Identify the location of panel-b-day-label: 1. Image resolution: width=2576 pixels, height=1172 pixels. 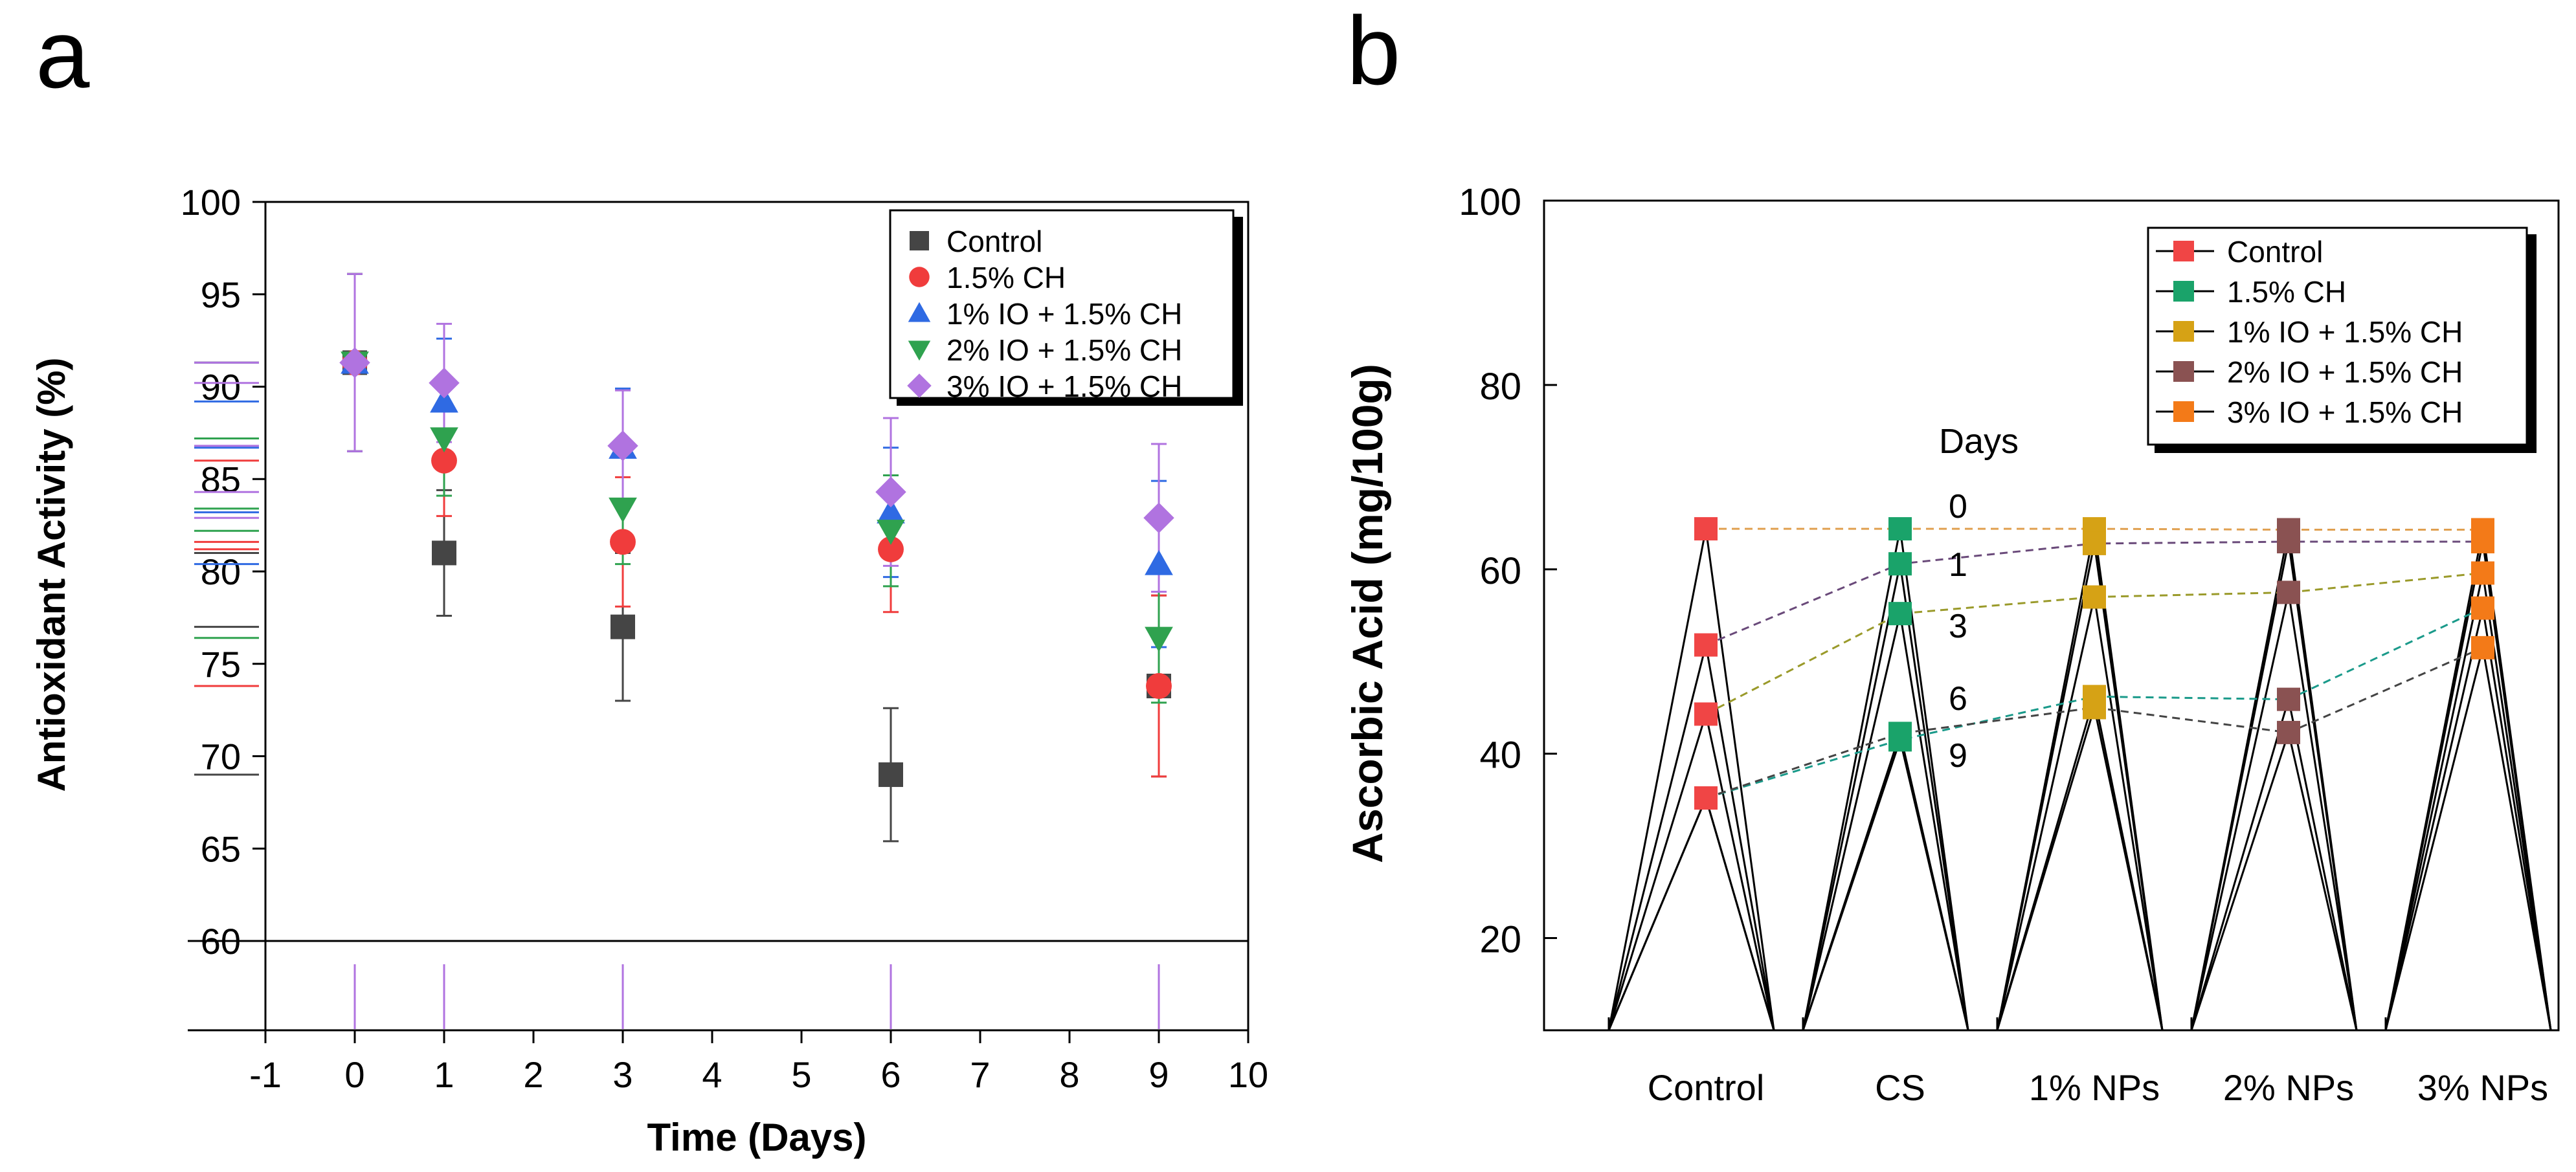
(1958, 565).